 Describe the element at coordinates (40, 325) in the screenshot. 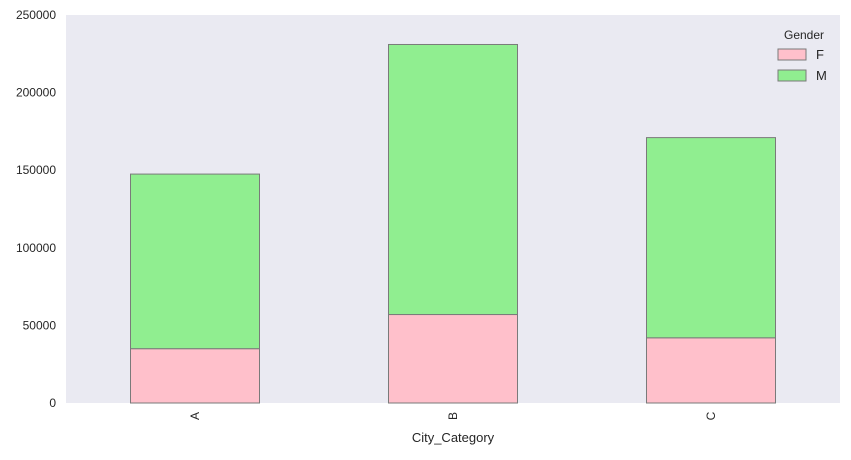

I see `y-tick-label: 50000` at that location.